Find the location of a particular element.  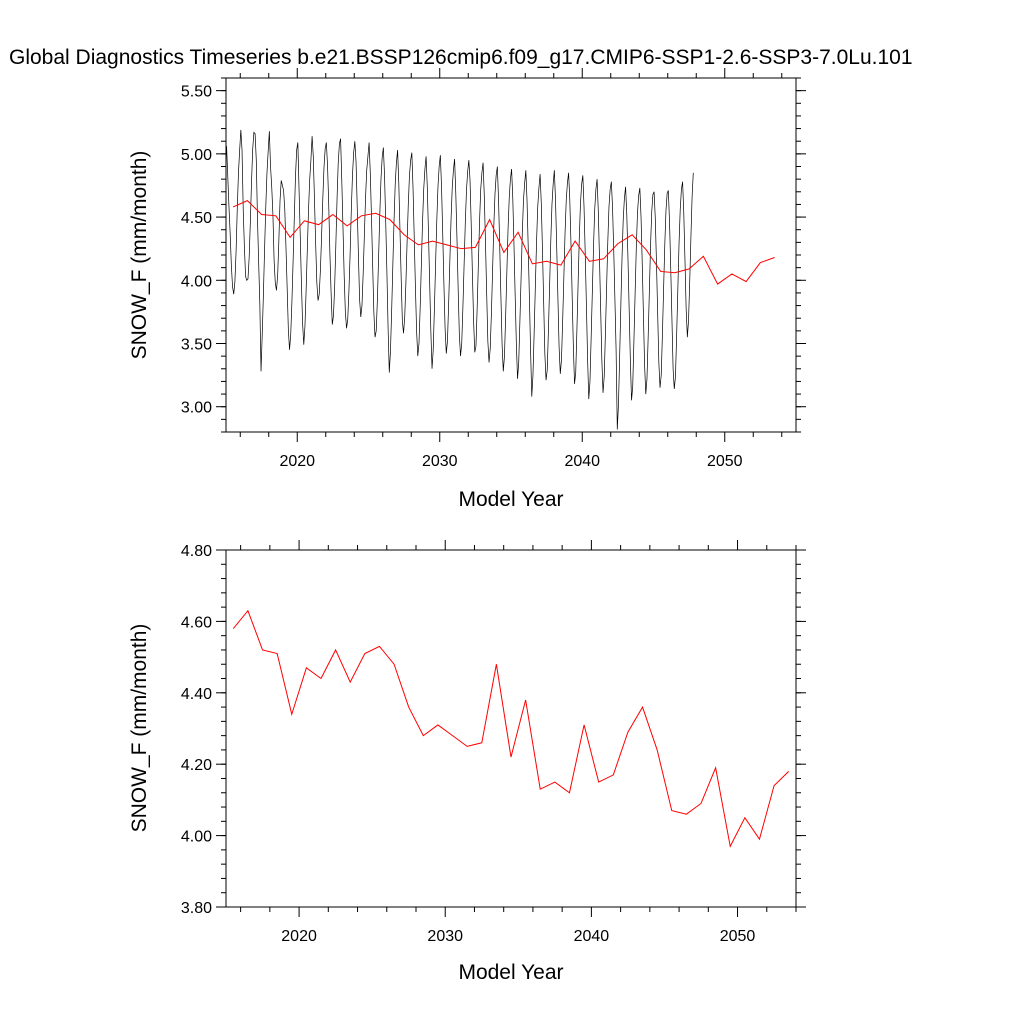

y-tick-label: 4.40 is located at coordinates (196, 694).